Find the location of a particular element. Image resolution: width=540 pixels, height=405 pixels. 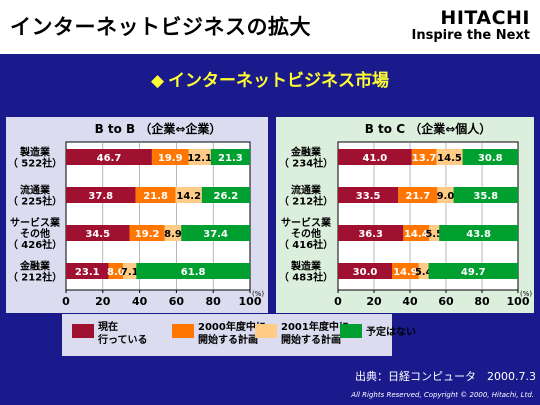

category-label: （ 234社） is located at coordinates (306, 163).